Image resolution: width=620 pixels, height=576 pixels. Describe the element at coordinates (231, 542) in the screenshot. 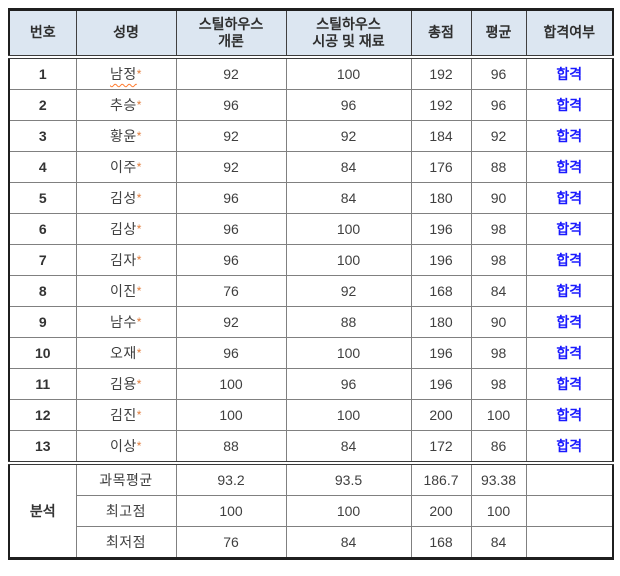

I see `analysis-score-intro: 76` at that location.